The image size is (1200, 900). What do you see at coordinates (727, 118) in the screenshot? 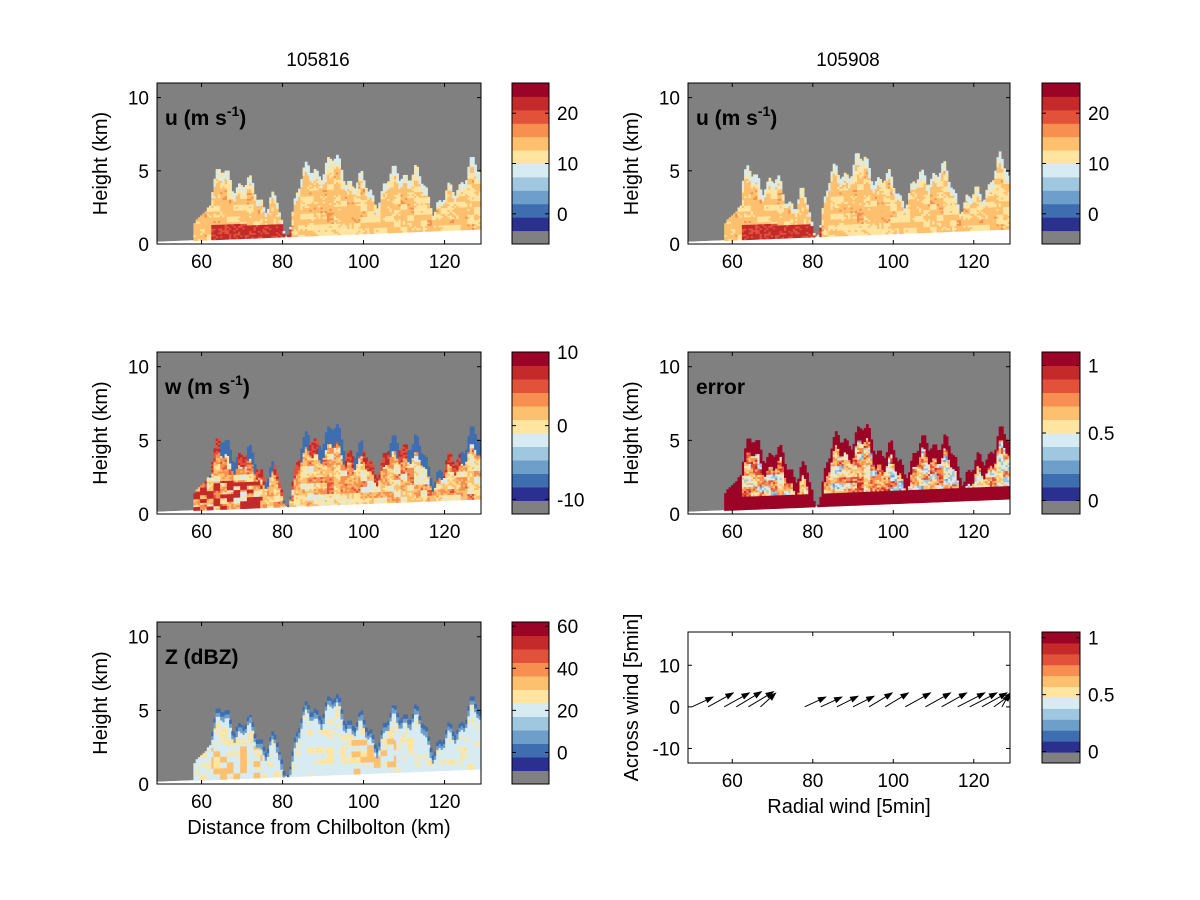
I see `panel-label-text: u (m s` at bounding box center [727, 118].